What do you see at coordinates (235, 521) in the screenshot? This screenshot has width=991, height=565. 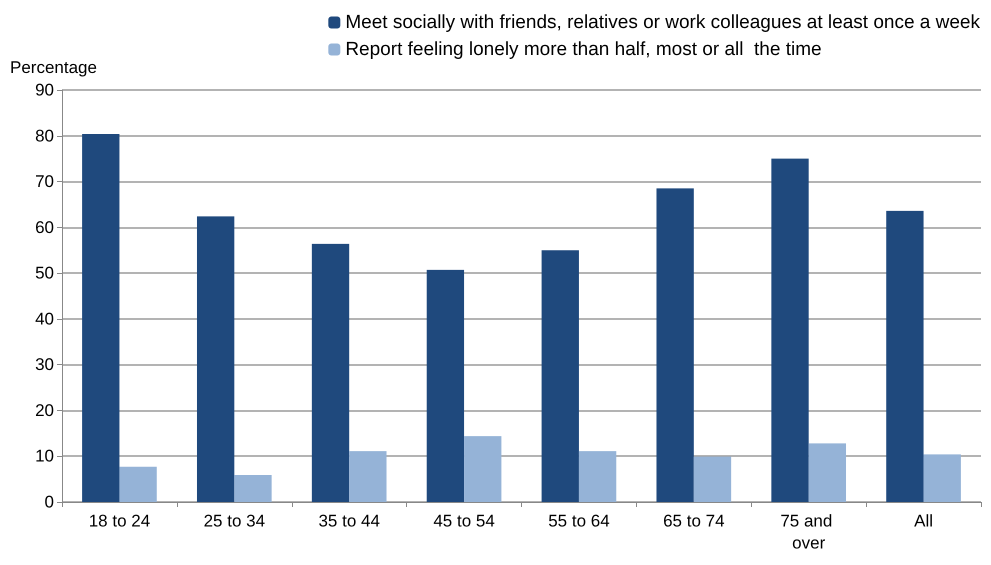 I see `x-tick-label: 25 to 34` at bounding box center [235, 521].